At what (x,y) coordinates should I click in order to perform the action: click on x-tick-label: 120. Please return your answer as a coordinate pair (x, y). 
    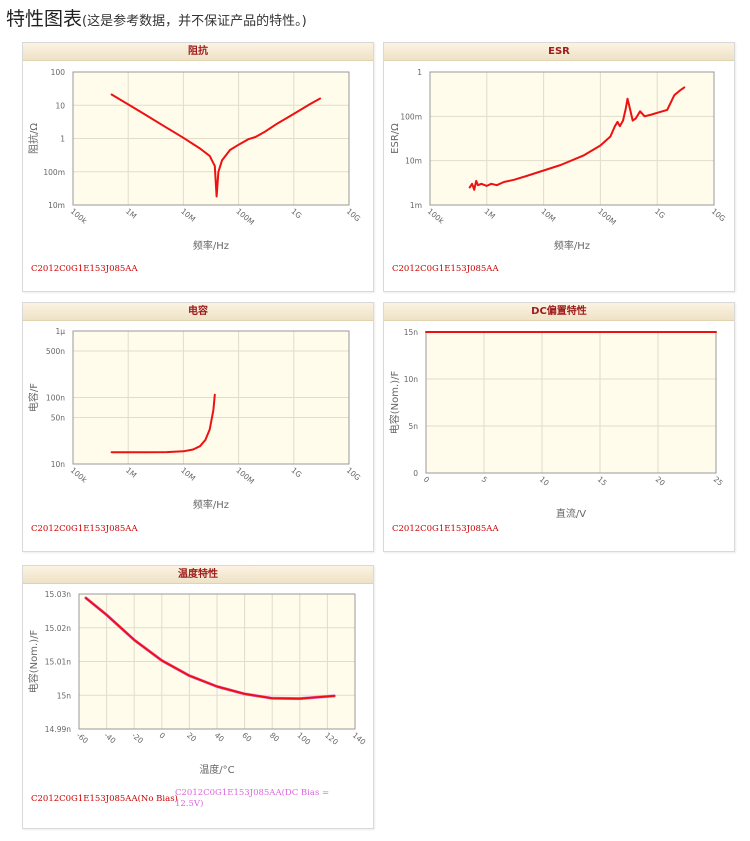
    Looking at the image, I should click on (331, 739).